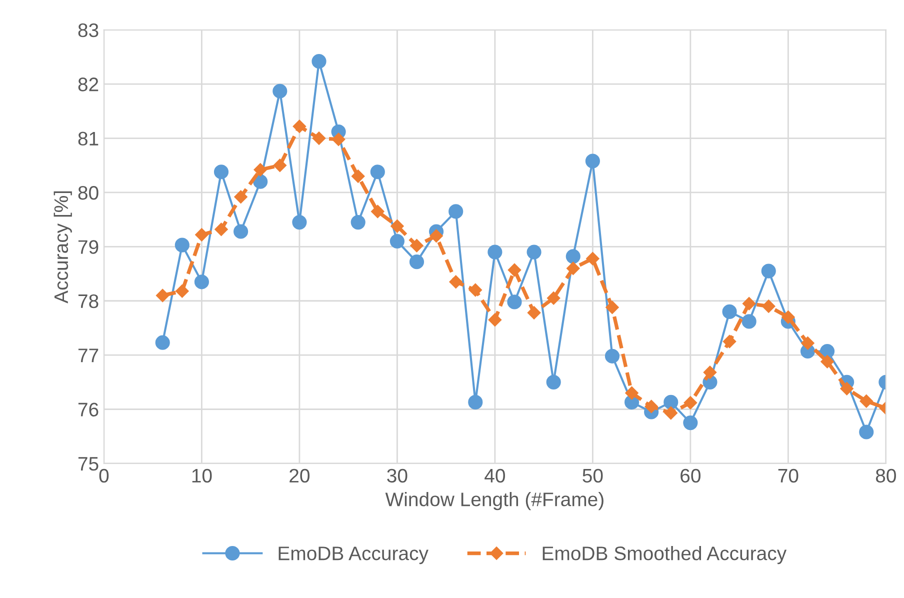  I want to click on y-tick-label: 80, so click(88, 193).